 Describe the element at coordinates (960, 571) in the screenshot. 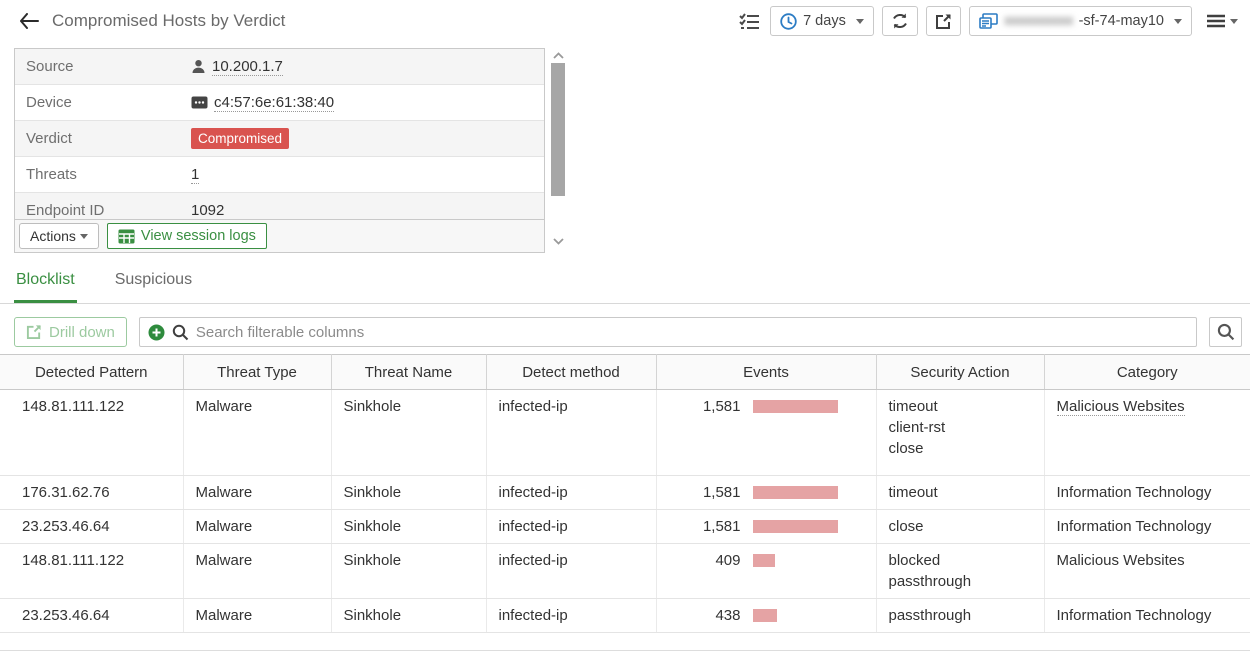

I see `cell-security-action: blocked passthrough` at that location.